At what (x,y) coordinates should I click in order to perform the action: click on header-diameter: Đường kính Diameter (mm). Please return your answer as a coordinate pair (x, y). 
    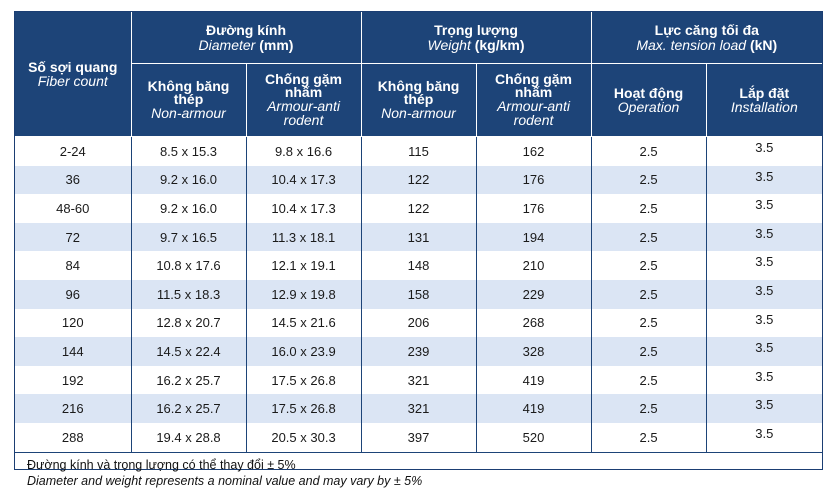
    Looking at the image, I should click on (246, 38).